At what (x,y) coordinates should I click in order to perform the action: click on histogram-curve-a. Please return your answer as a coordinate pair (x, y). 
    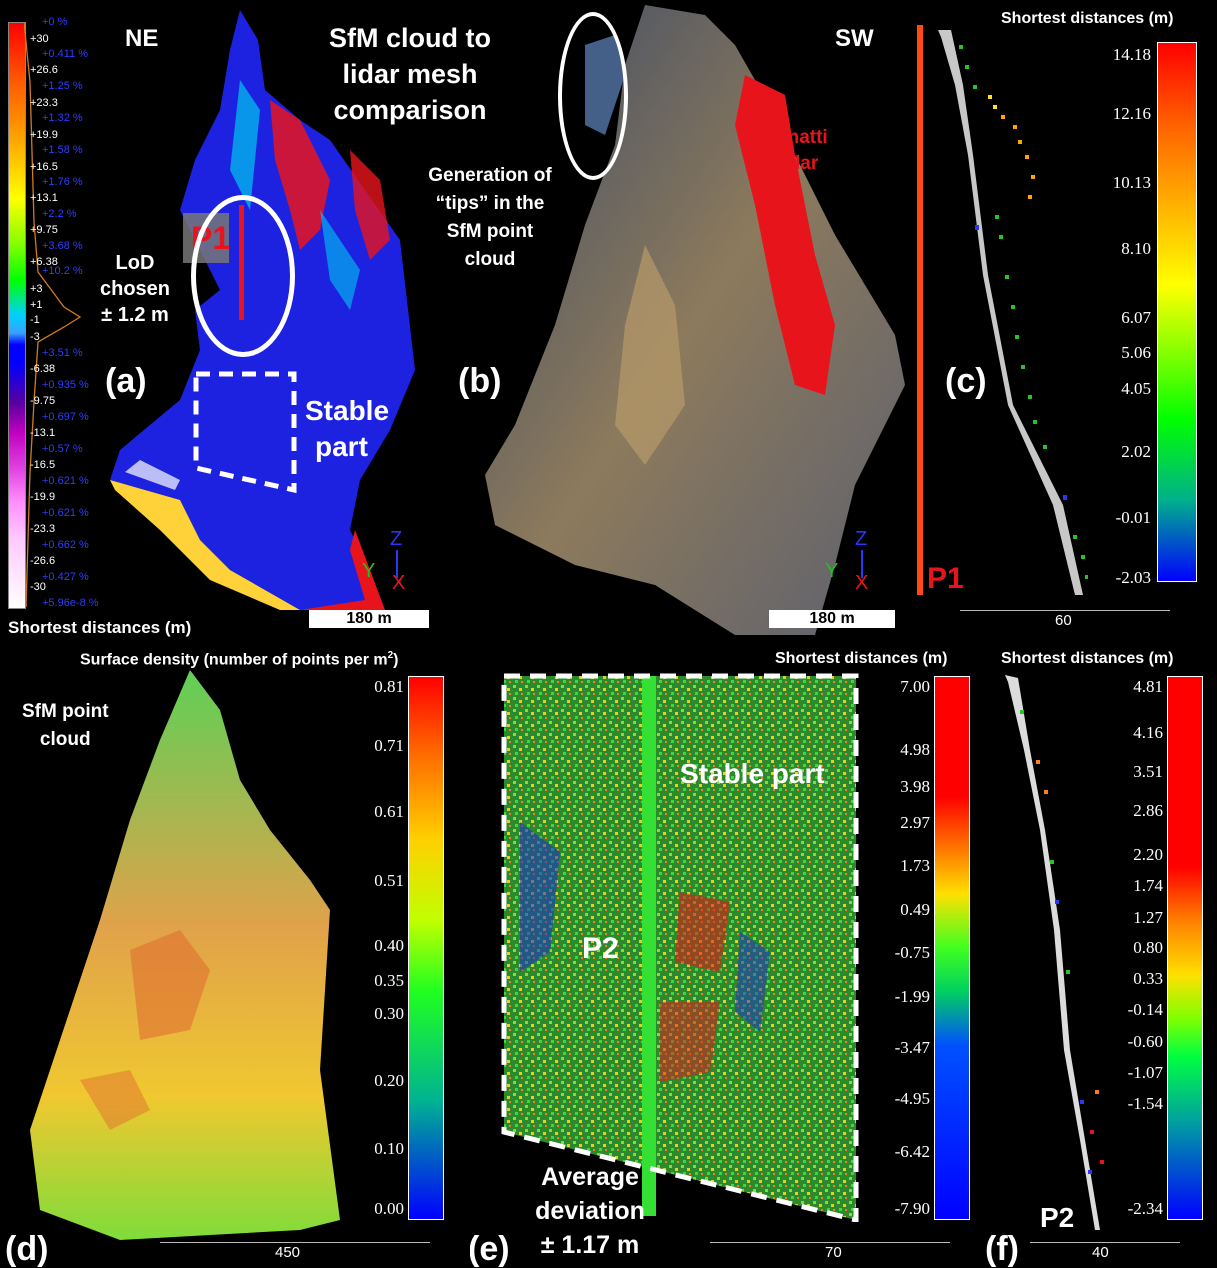
    Looking at the image, I should click on (53, 314).